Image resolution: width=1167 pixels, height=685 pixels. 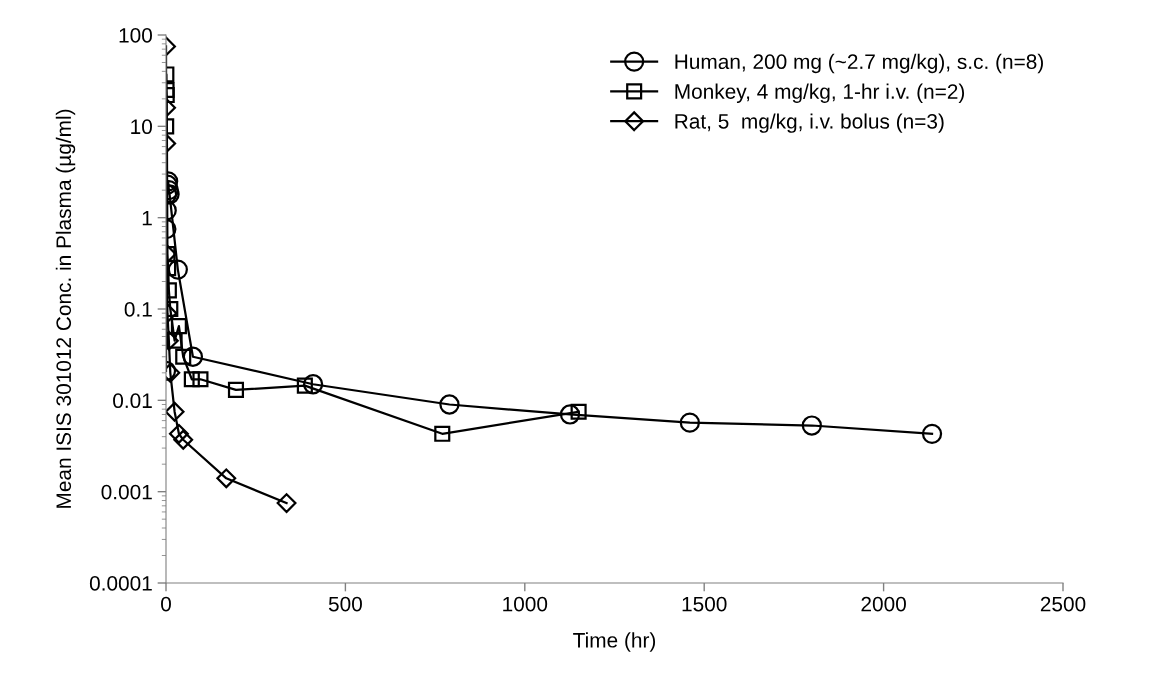 What do you see at coordinates (147, 218) in the screenshot?
I see `y-tick-label: 1` at bounding box center [147, 218].